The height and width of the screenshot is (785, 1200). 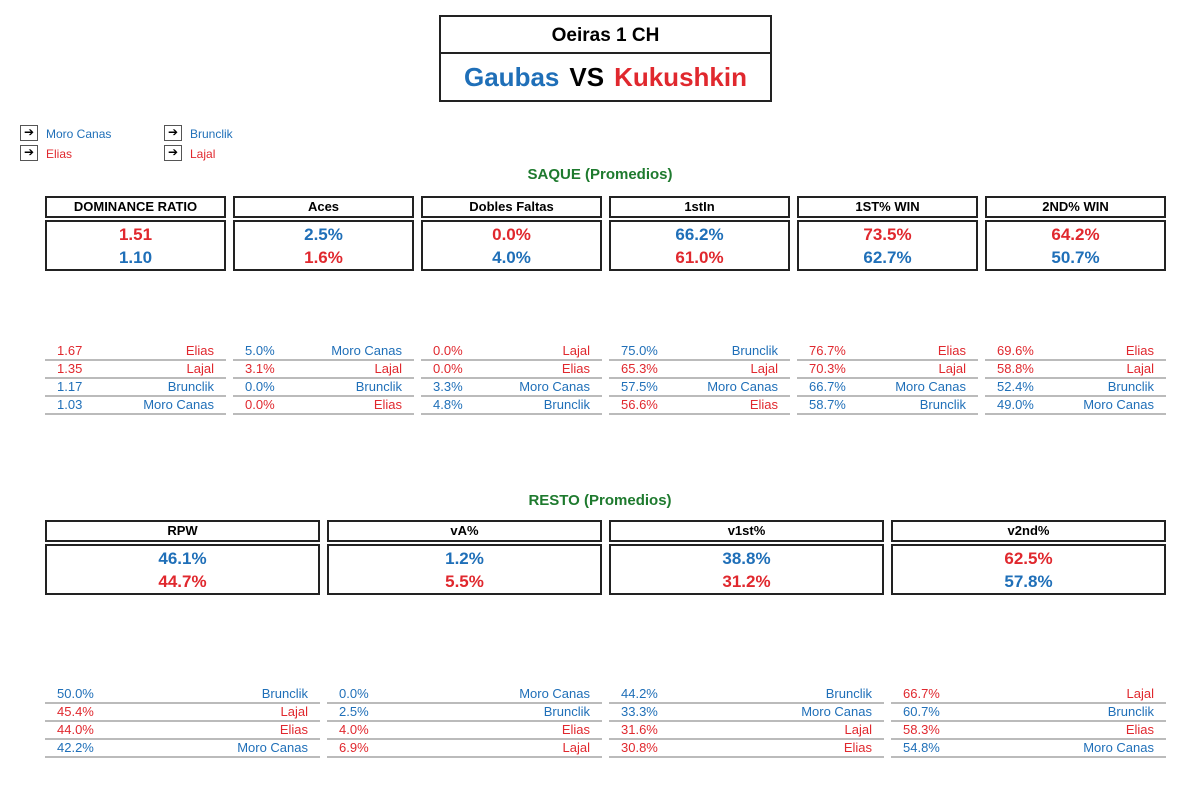 I want to click on ranking-value: 33.3%, so click(x=639, y=711).